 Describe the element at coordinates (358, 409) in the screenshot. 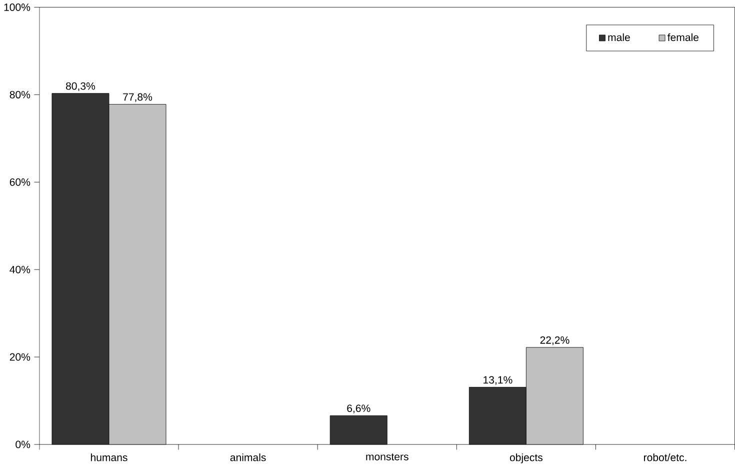

I see `data-label: 6,6%` at that location.